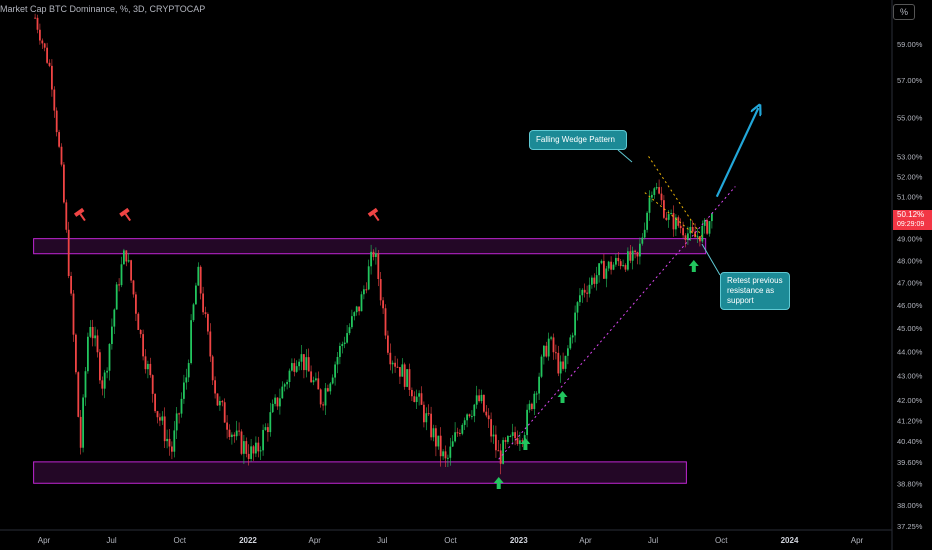 This screenshot has height=550, width=932. I want to click on x-tick-label: Oct, so click(180, 540).